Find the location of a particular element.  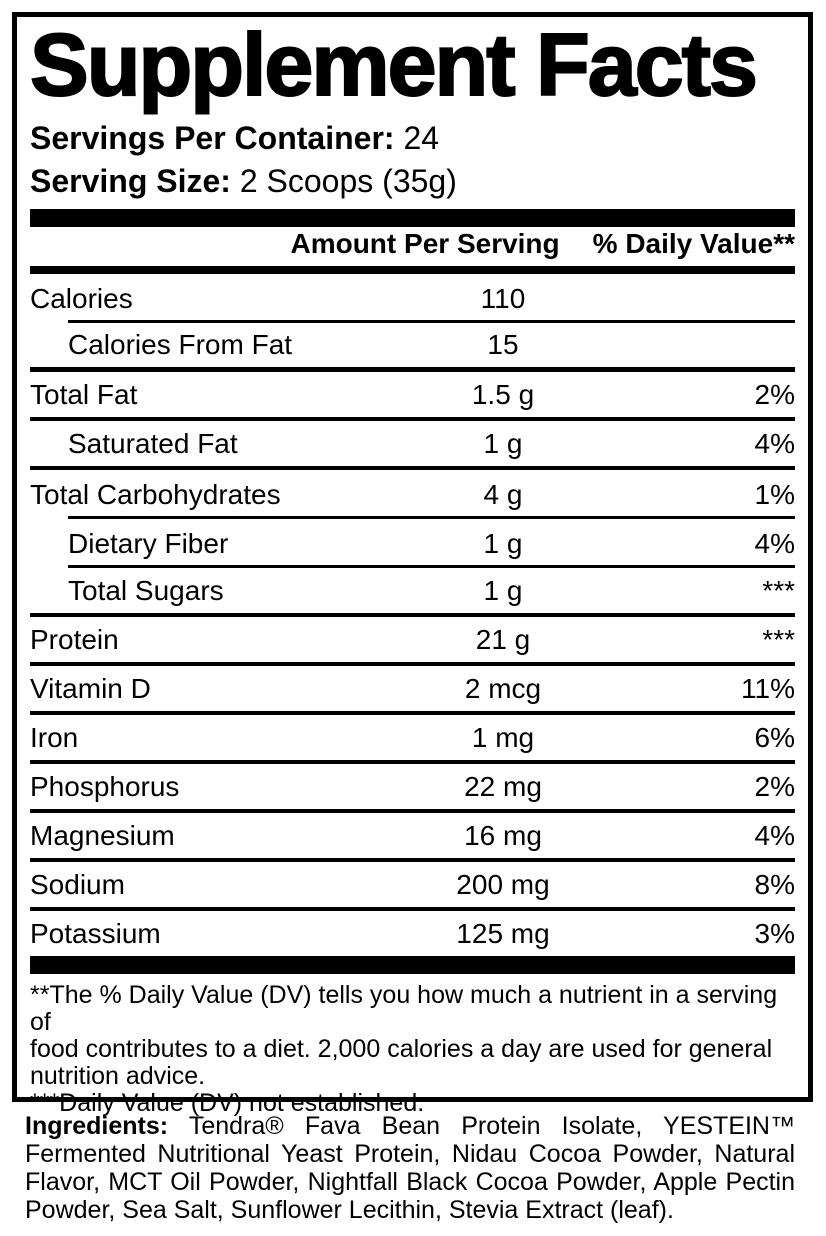

table-row-calories-from-fat: Calories From Fat 15 is located at coordinates (412, 348).